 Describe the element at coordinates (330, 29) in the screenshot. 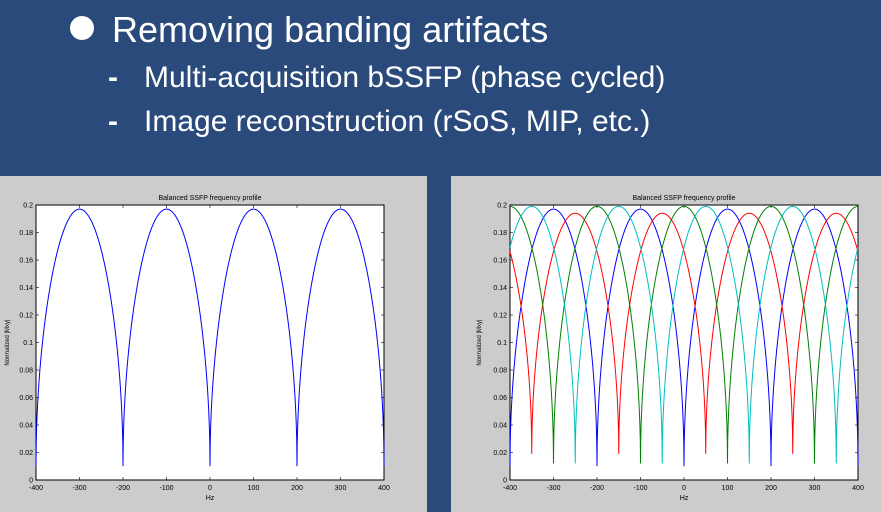

I see `bullet-main-text: Removing banding artifacts` at that location.